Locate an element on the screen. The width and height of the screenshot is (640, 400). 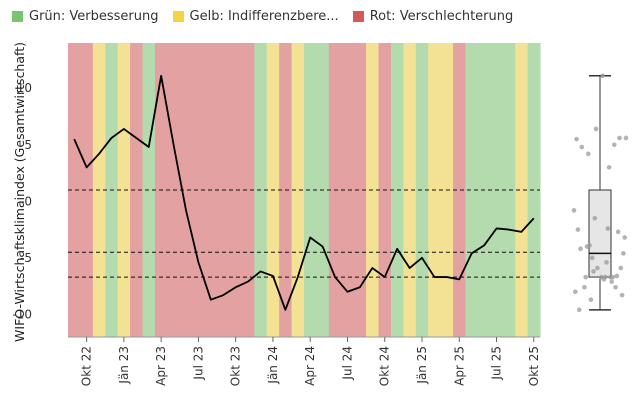
x-tick-label: Jän 25 is located at coordinates (422, 365).